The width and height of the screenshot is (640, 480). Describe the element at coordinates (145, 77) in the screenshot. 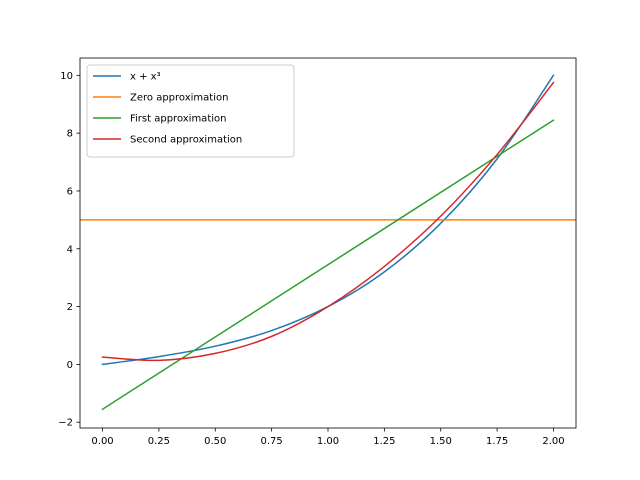

I see `legend-label: x + x³` at that location.